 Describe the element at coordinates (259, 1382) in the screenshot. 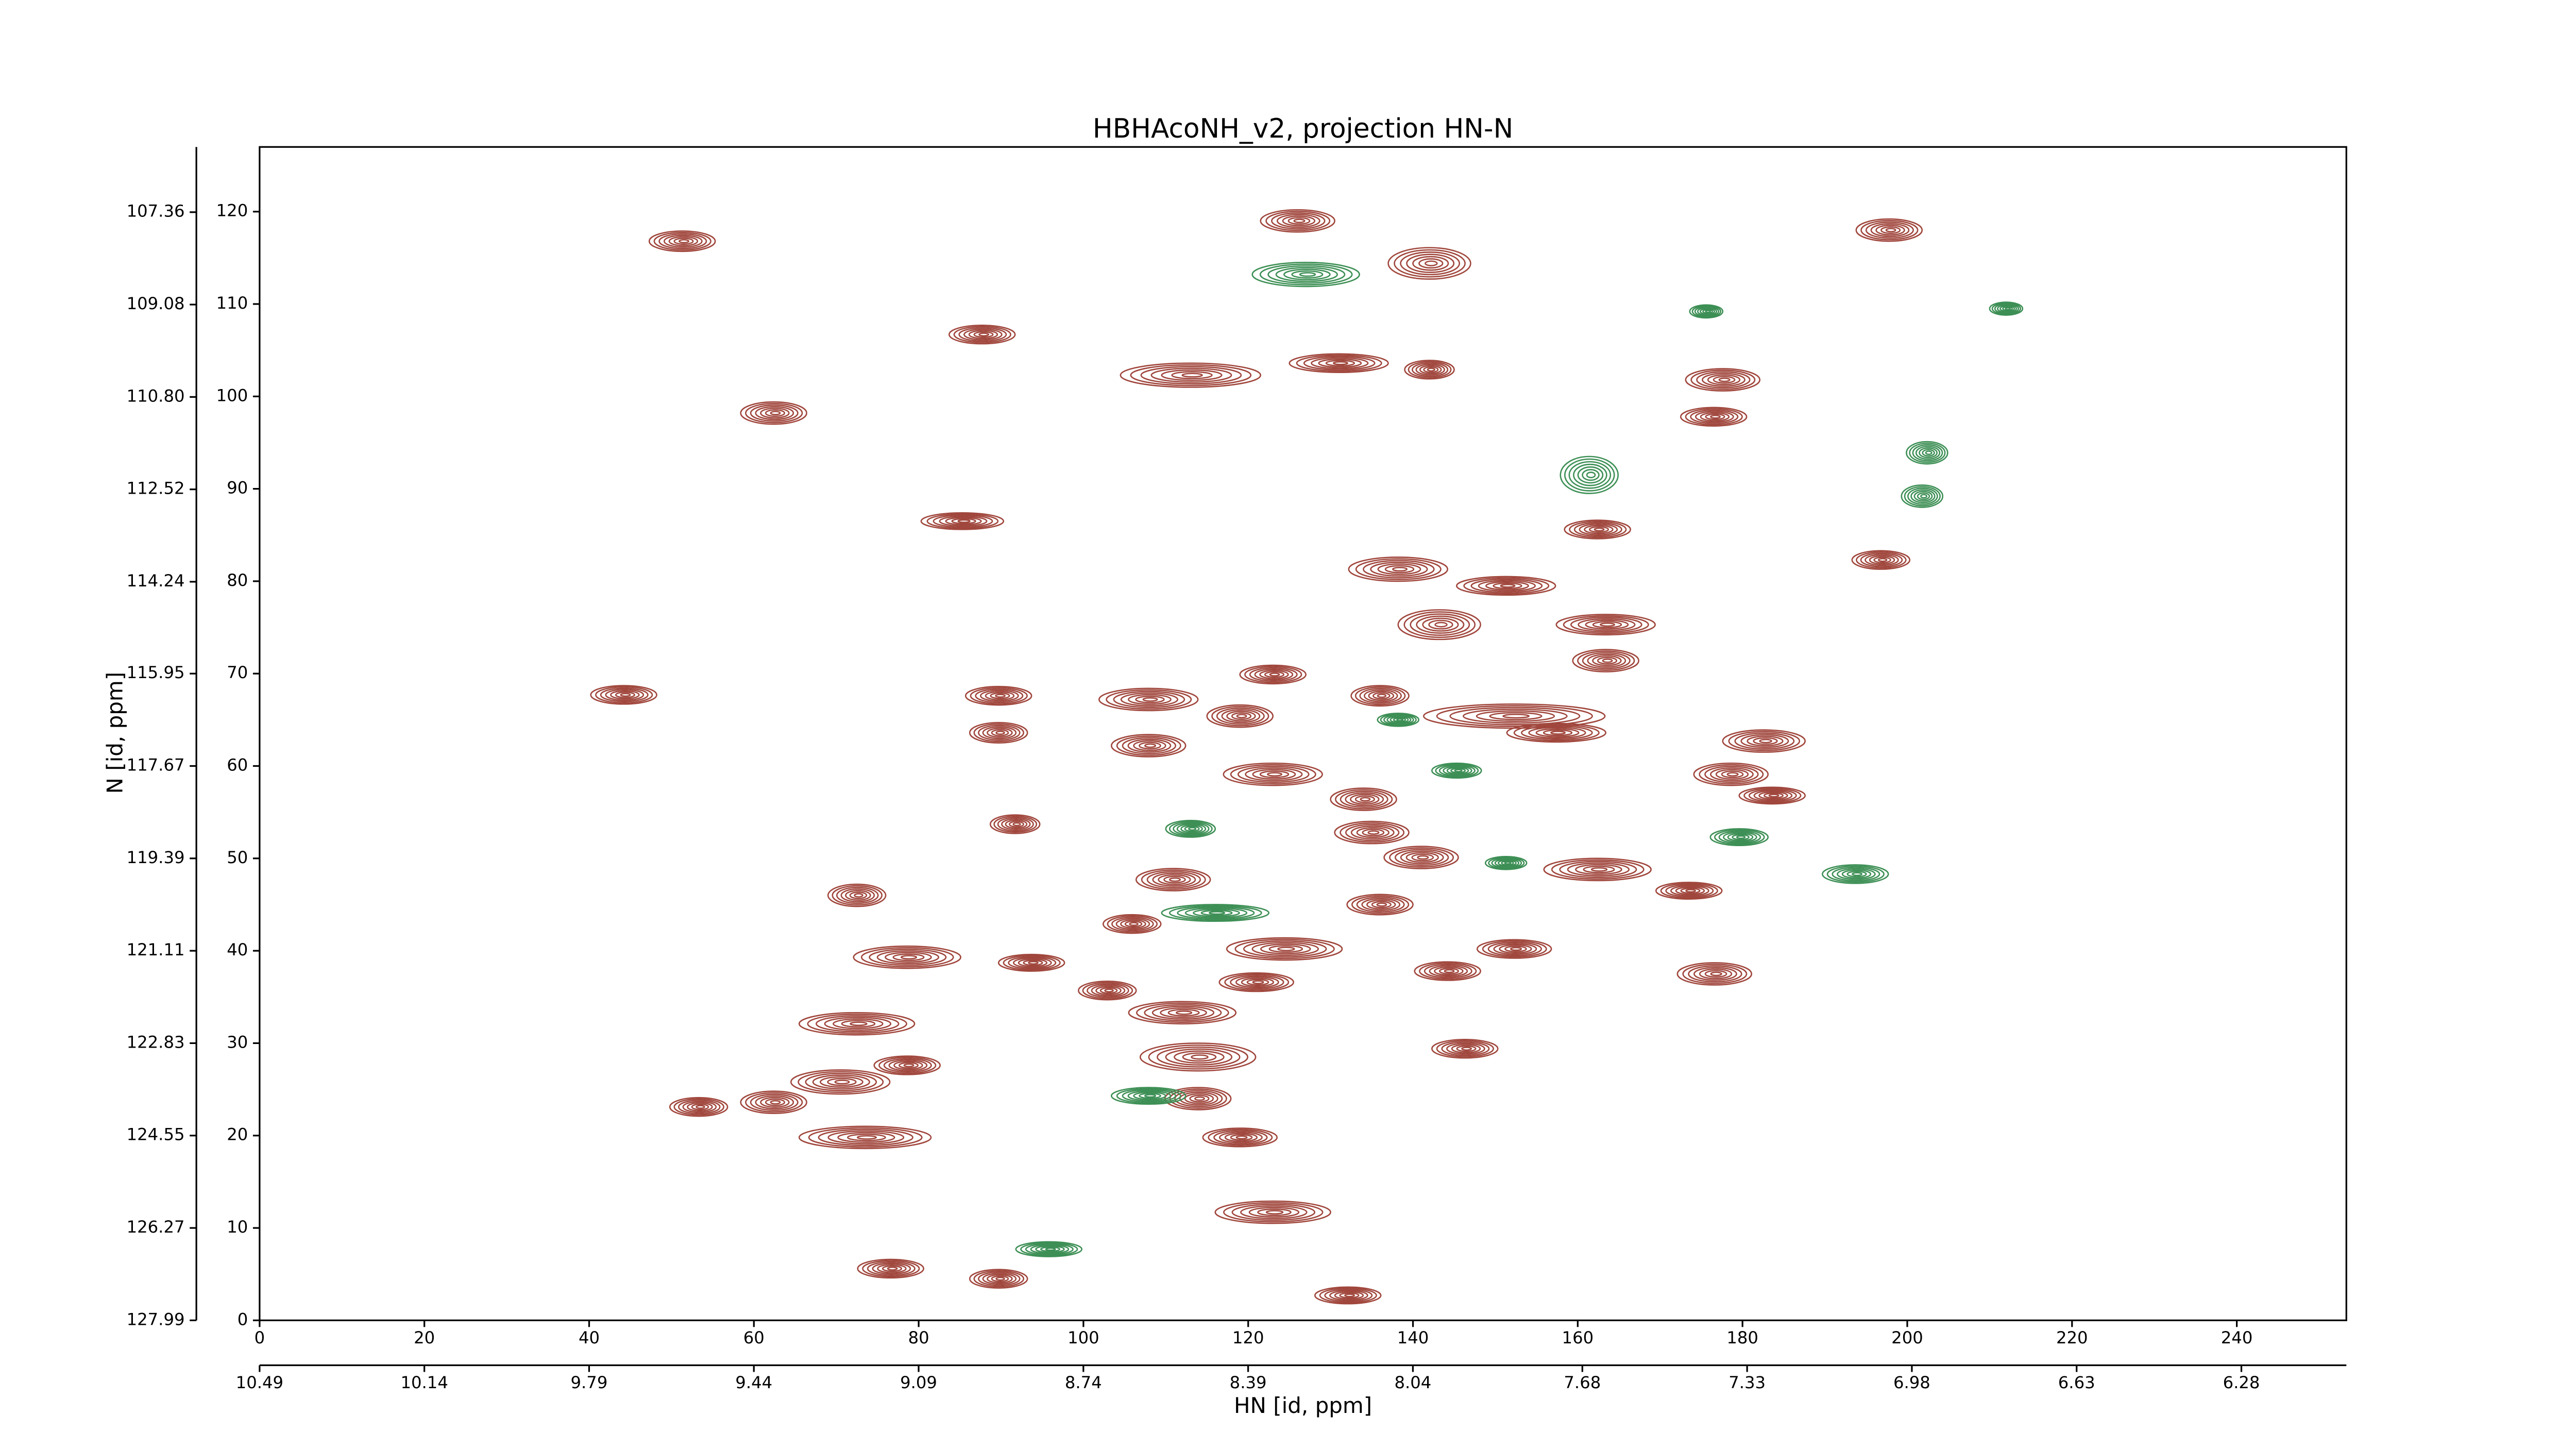

I see `x2-tick-label: 10.49` at that location.